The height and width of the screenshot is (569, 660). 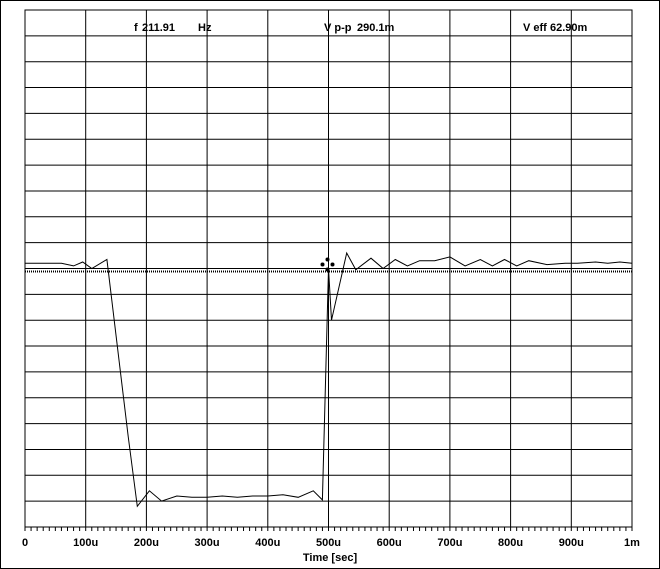 What do you see at coordinates (158, 28) in the screenshot?
I see `freq-value: 211.91` at bounding box center [158, 28].